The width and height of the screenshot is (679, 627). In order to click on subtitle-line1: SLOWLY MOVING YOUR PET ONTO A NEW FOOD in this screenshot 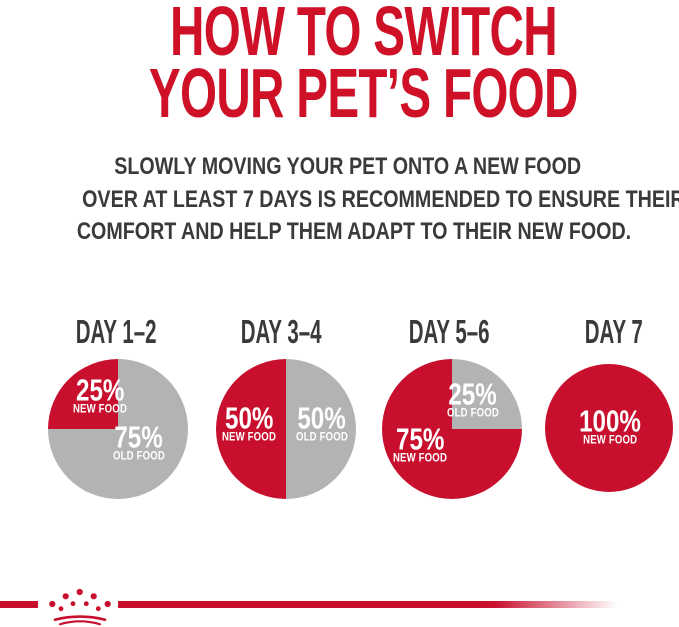, I will do `click(347, 166)`.